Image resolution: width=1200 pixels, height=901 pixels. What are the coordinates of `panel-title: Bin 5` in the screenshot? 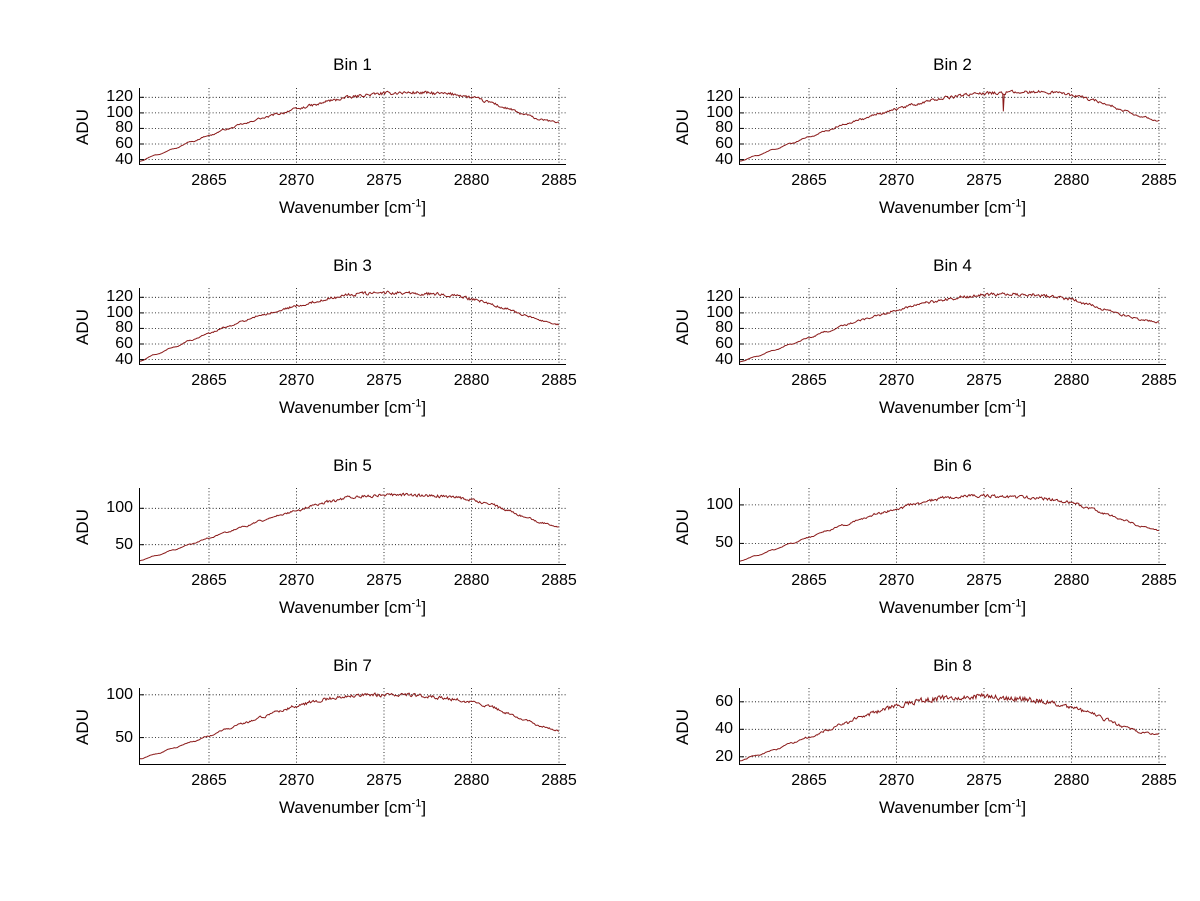 It's located at (352, 465).